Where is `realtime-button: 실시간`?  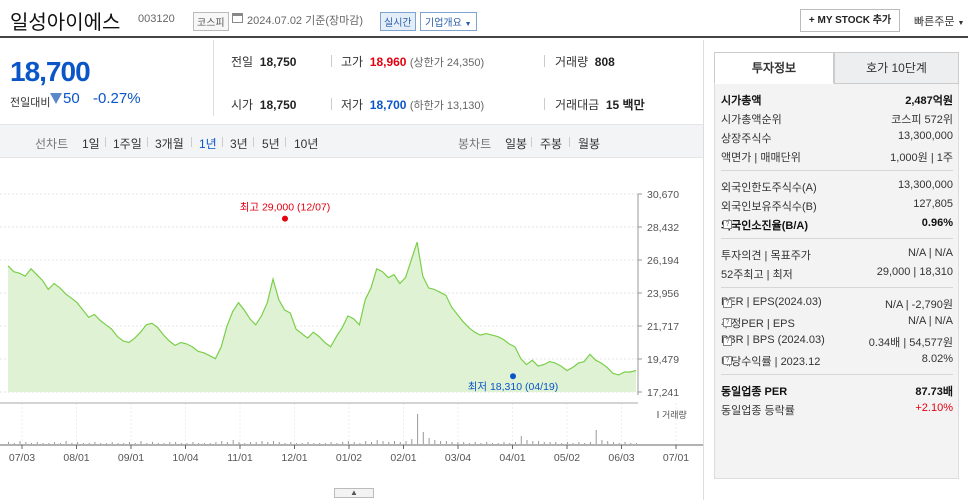
realtime-button: 실시간 is located at coordinates (398, 21).